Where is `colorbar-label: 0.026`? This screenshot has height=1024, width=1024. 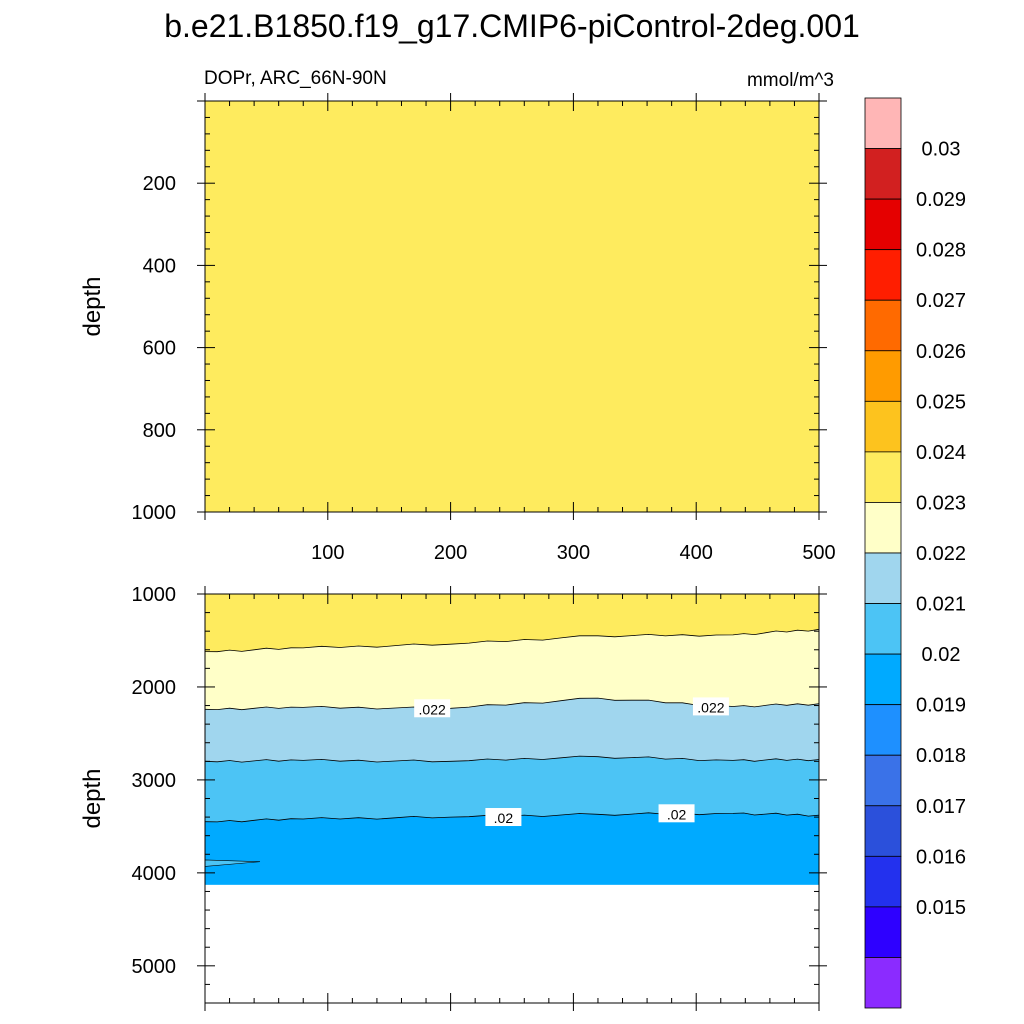 colorbar-label: 0.026 is located at coordinates (941, 352).